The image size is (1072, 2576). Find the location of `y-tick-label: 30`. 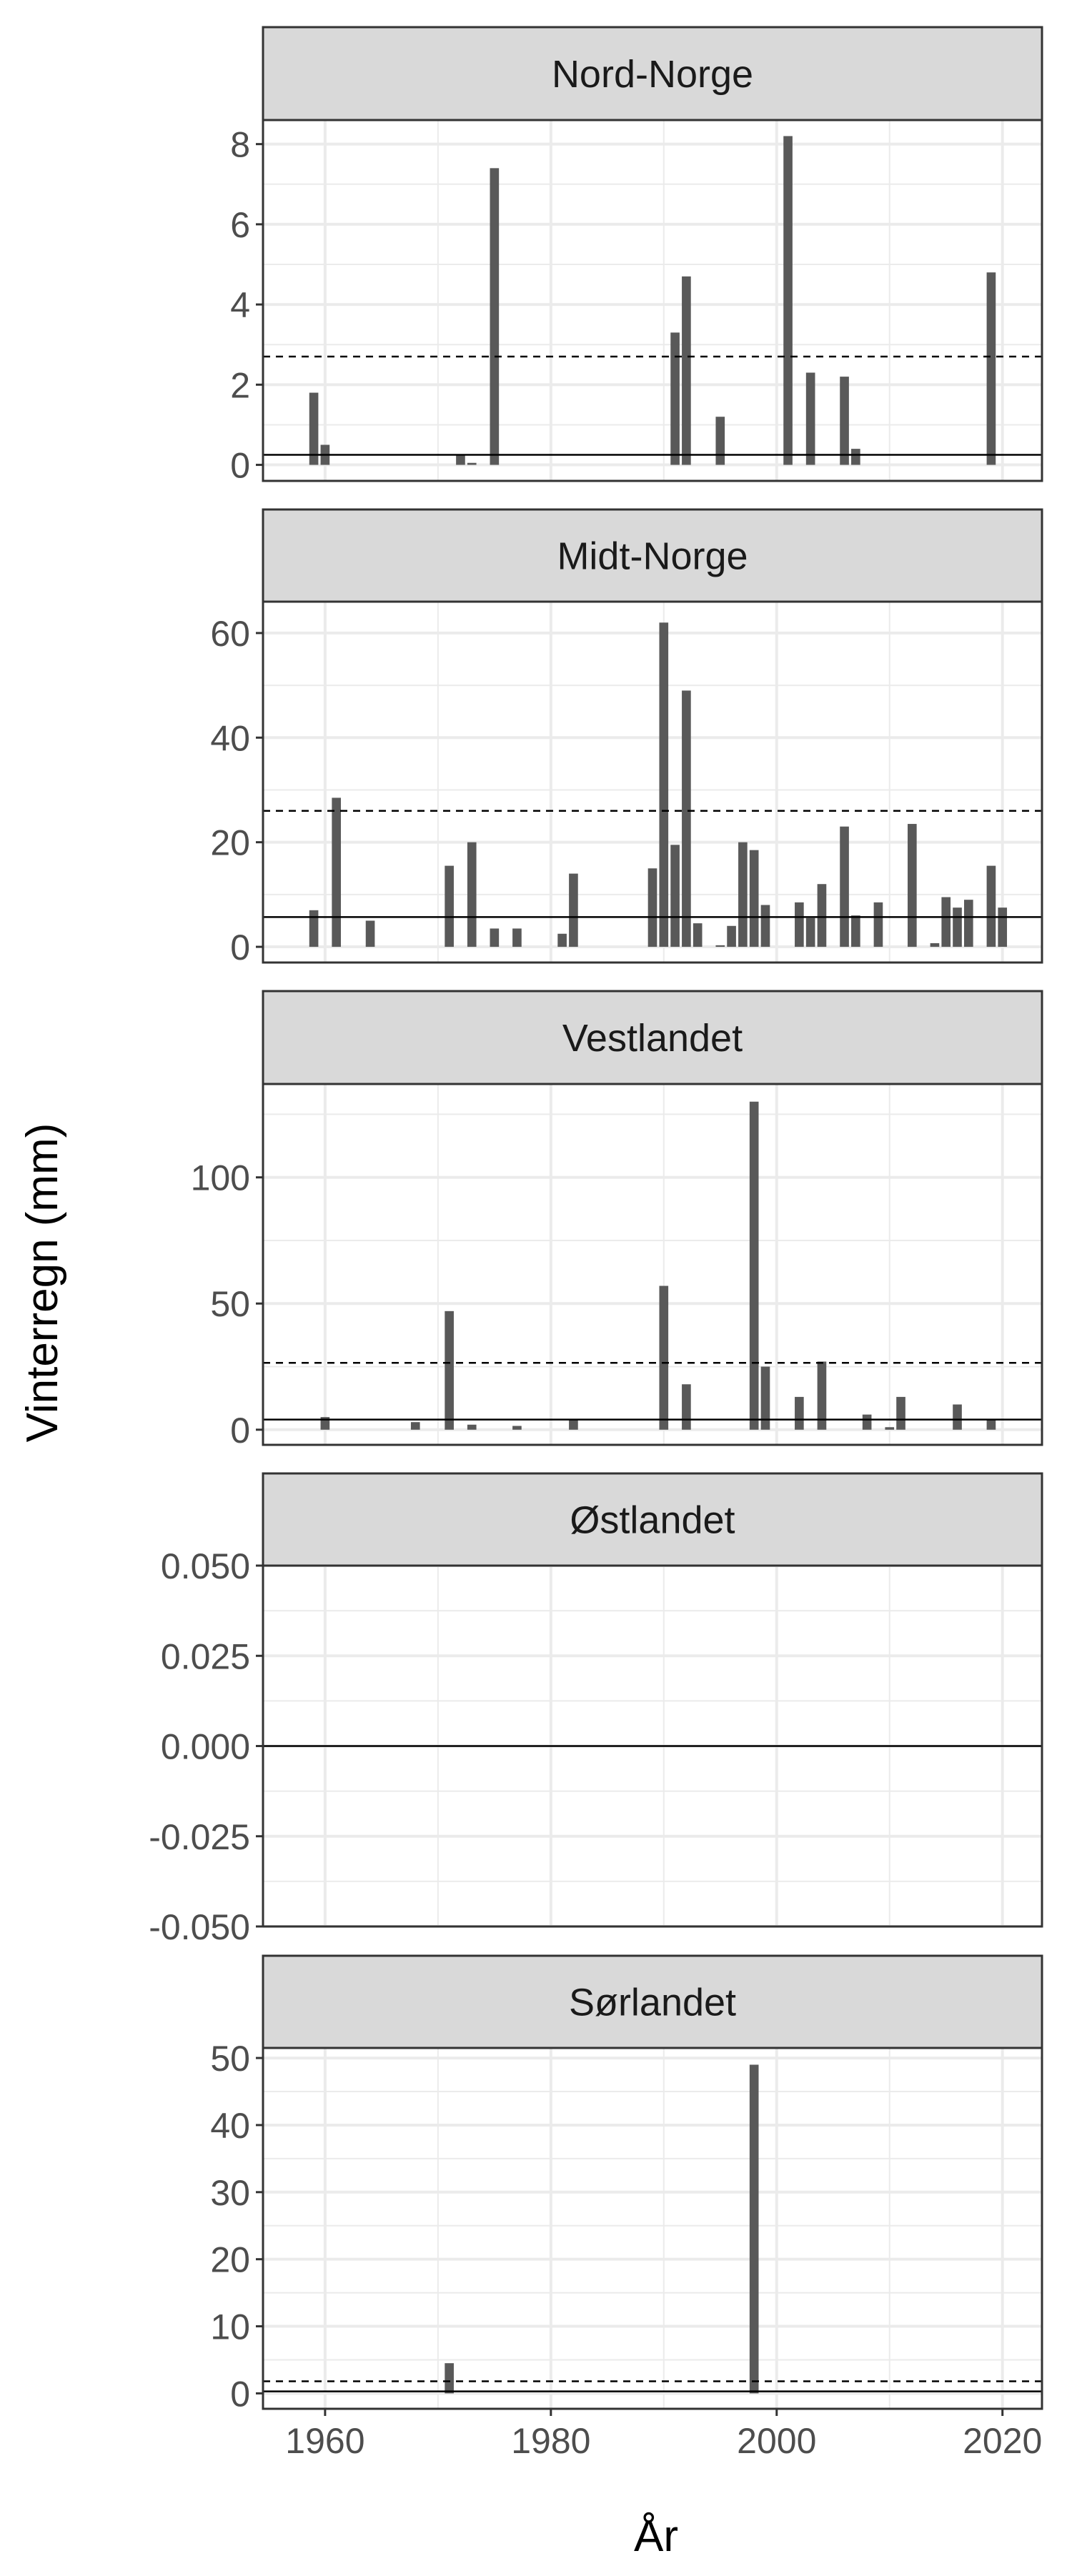

y-tick-label: 30 is located at coordinates (230, 2193).